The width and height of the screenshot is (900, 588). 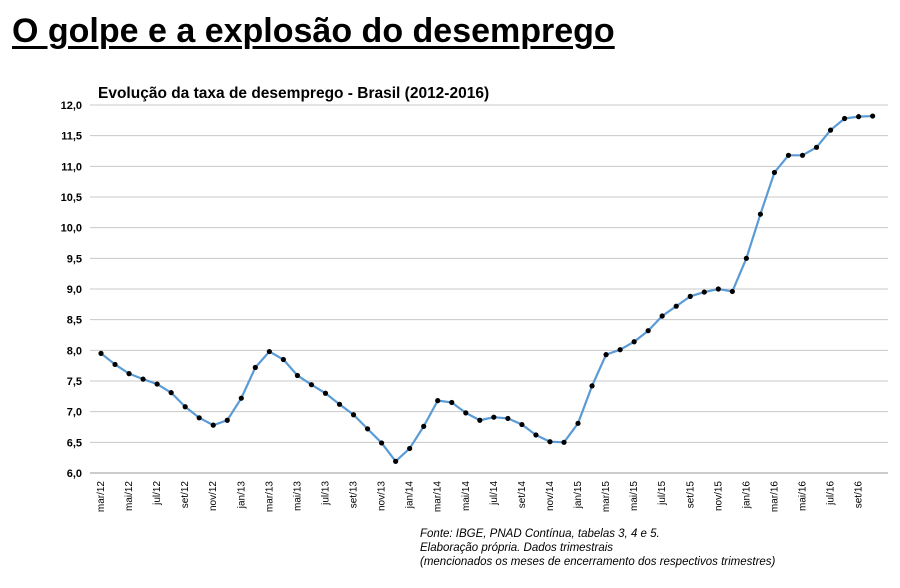 I want to click on x-tick-label: jan/16, so click(x=746, y=495).